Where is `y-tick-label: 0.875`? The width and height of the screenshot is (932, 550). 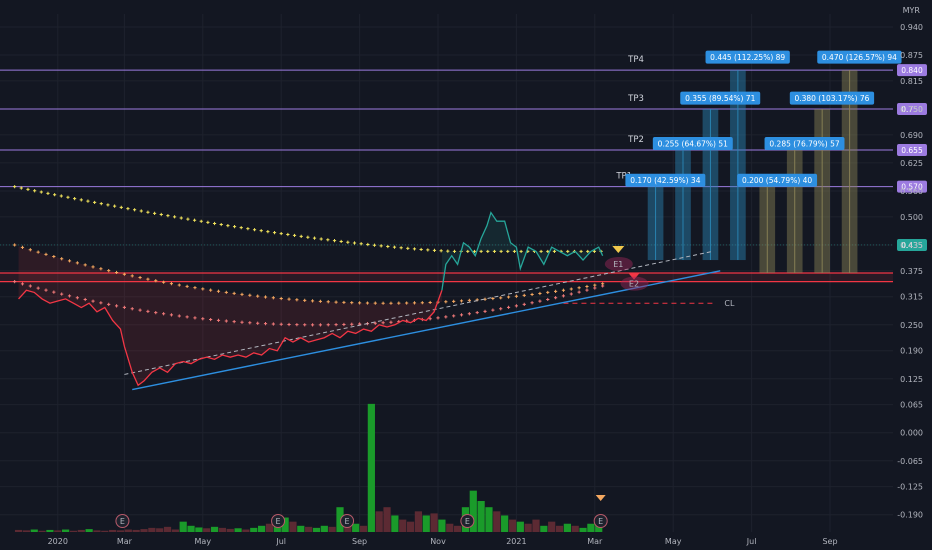
y-tick-label: 0.875 is located at coordinates (911, 55).